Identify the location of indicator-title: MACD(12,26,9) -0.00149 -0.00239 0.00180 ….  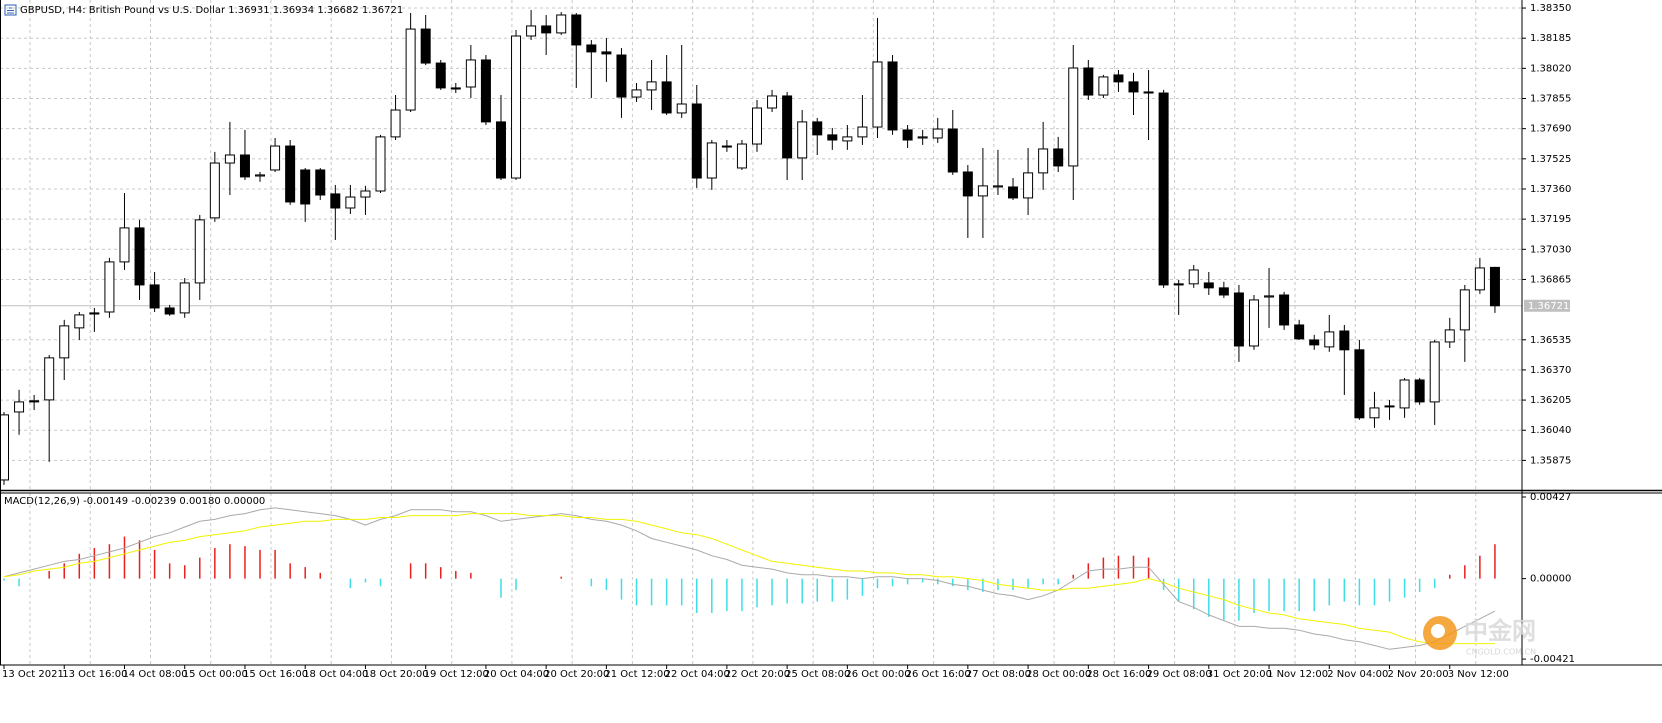
(134, 501).